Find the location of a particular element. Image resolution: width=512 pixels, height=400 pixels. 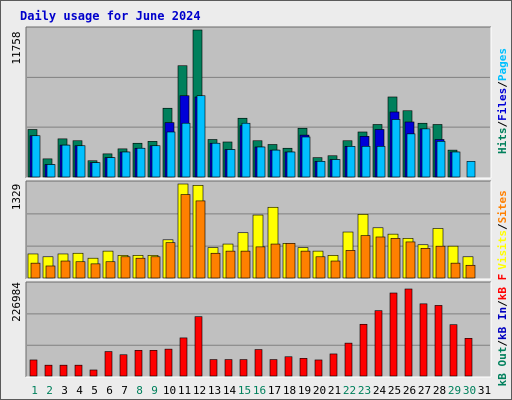

legend-pages: Pages is located at coordinates (502, 64).